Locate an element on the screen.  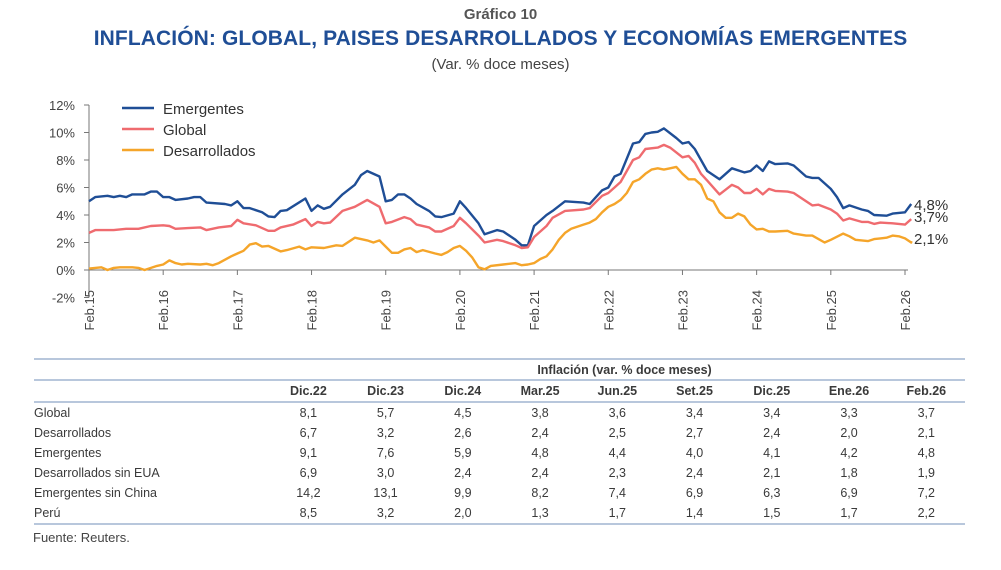
row-label: Desarrollados sin EUA is located at coordinates (97, 473).